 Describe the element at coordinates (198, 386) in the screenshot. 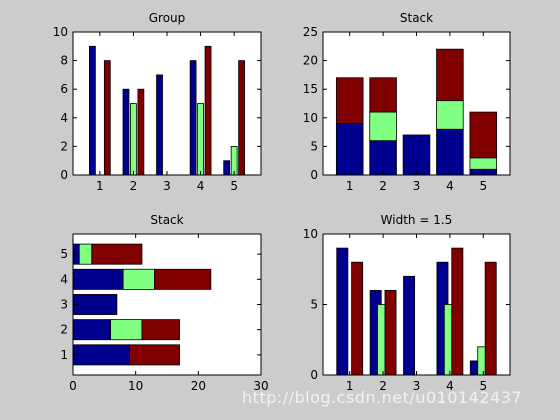

I see `x-tick-label: 20` at that location.